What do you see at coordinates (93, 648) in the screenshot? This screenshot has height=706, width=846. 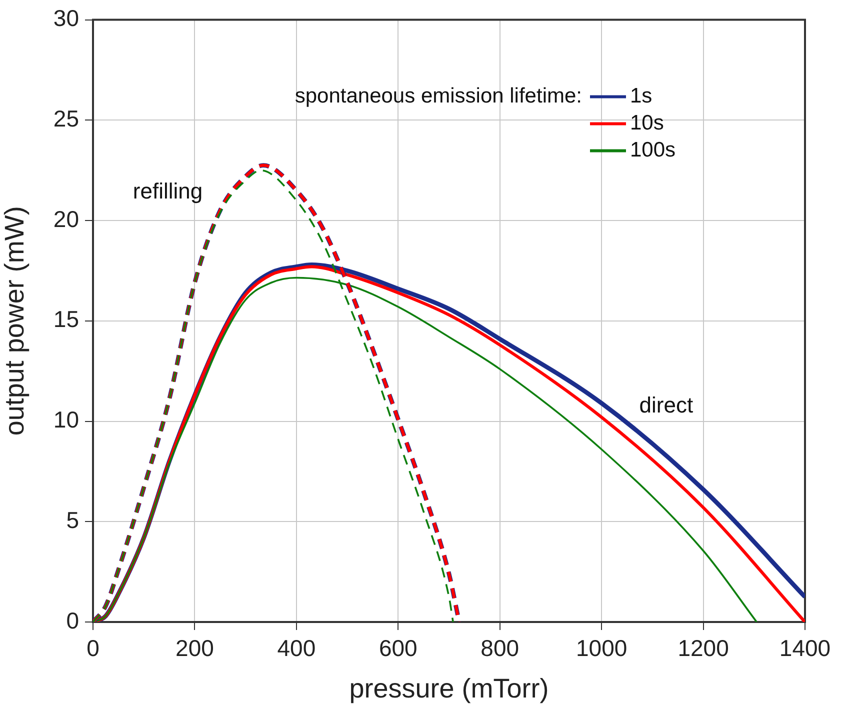 I see `x-tick-label: 0` at bounding box center [93, 648].